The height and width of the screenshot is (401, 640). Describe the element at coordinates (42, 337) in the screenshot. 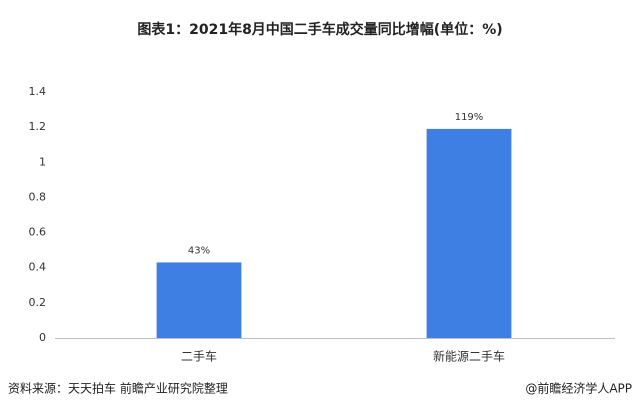

I see `y-tick-label: 0` at that location.